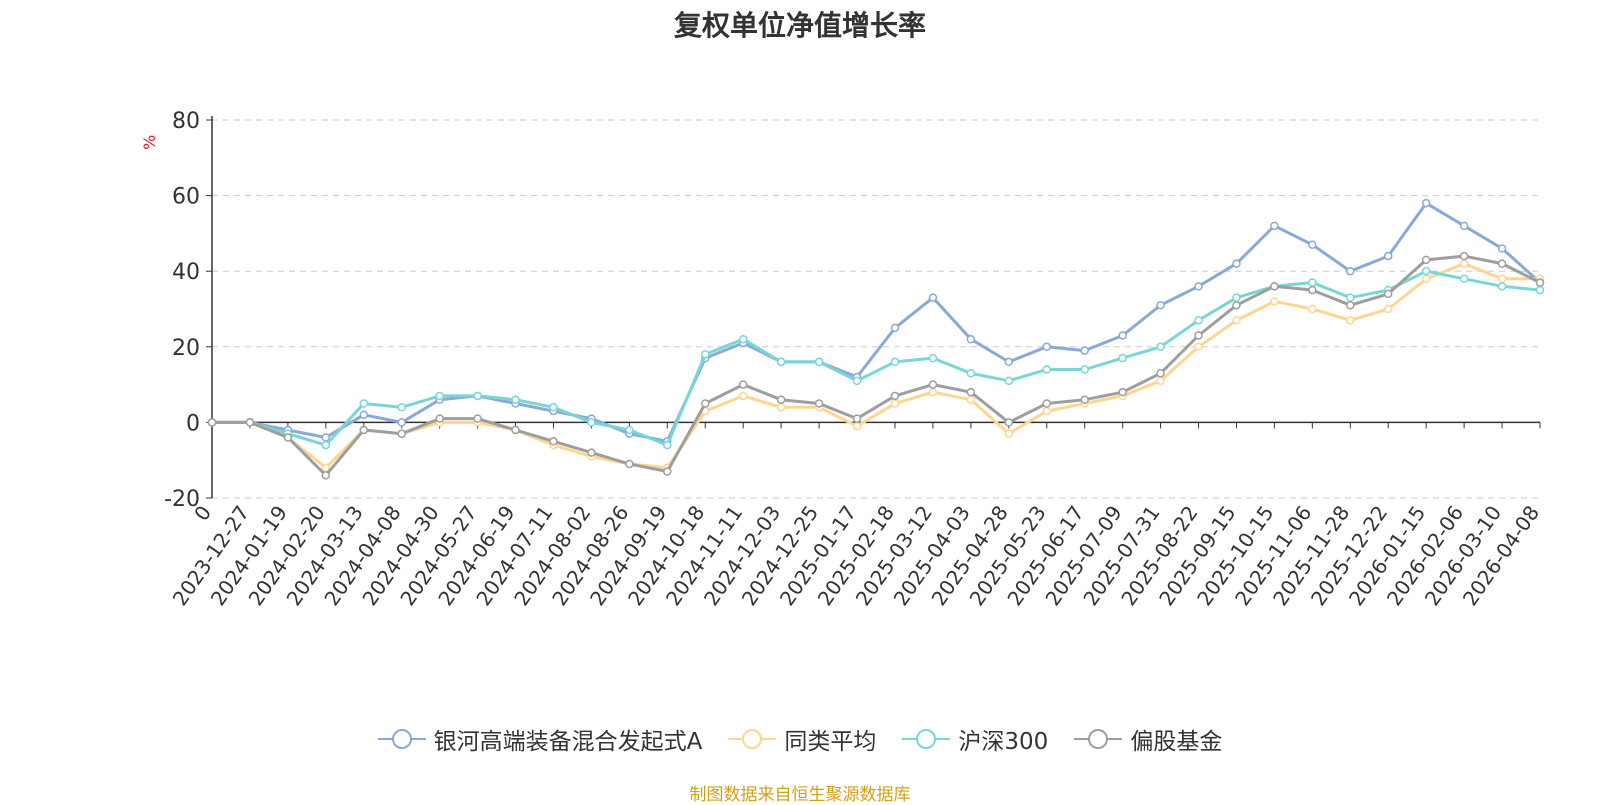 This screenshot has width=1600, height=805. I want to click on legend-item: 偏股基金, so click(1148, 739).